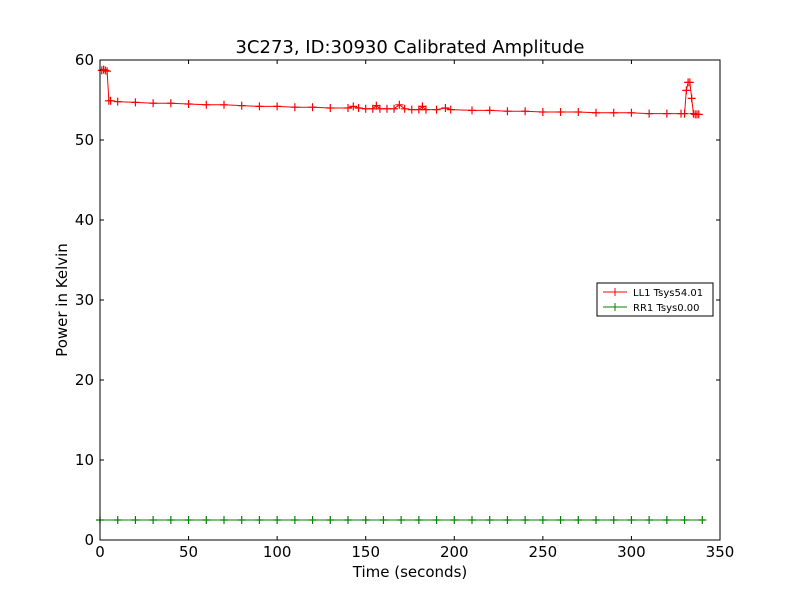 The width and height of the screenshot is (800, 604). Describe the element at coordinates (84, 60) in the screenshot. I see `y-tick-label: 60` at that location.